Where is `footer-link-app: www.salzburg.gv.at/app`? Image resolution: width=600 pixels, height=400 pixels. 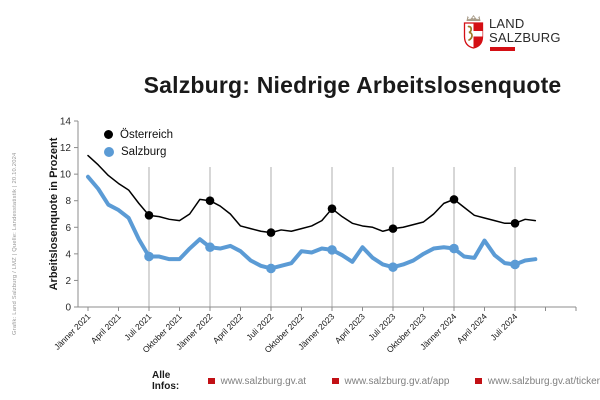
footer-link-app: www.salzburg.gv.at/app is located at coordinates (390, 381).